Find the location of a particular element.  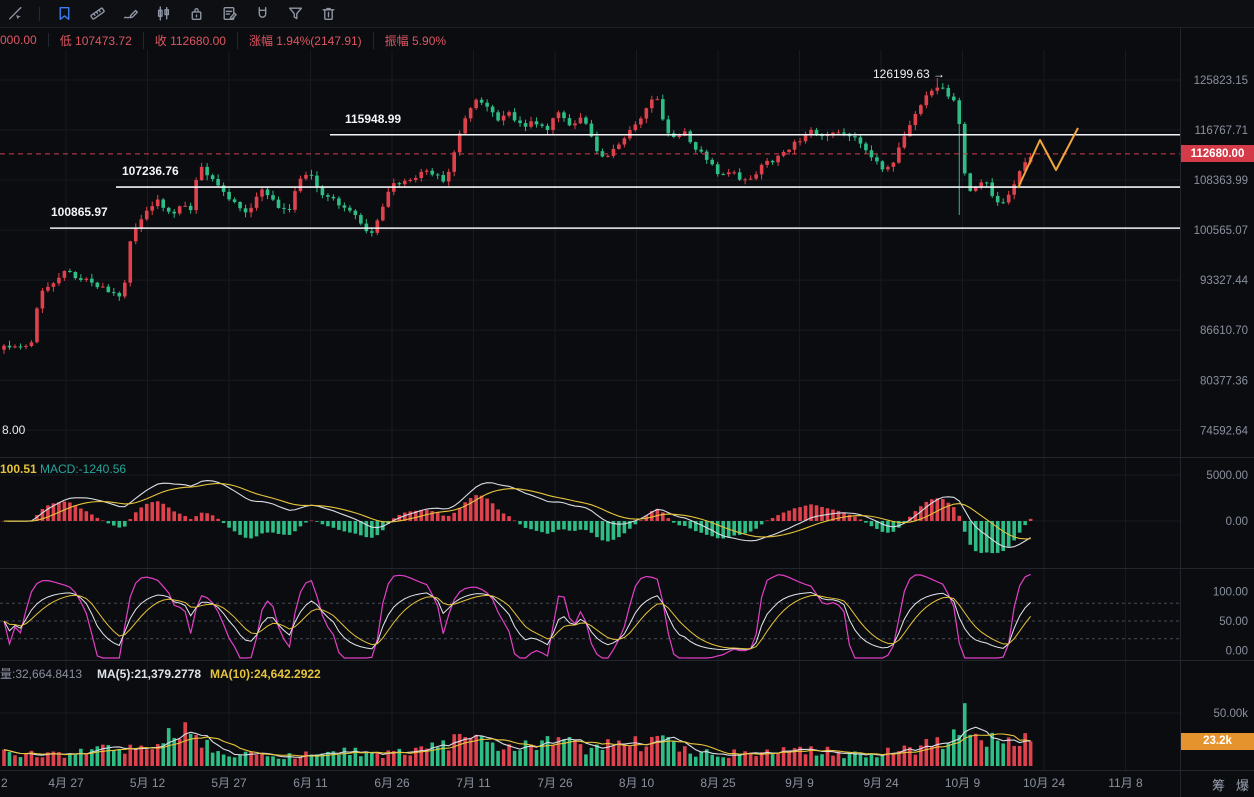

support-line-label: 100865.97 is located at coordinates (79, 212).